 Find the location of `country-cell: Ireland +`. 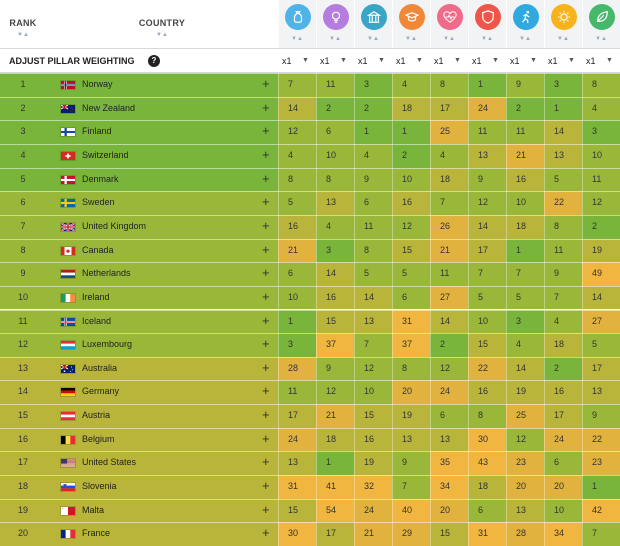

country-cell: Ireland + is located at coordinates (162, 298).